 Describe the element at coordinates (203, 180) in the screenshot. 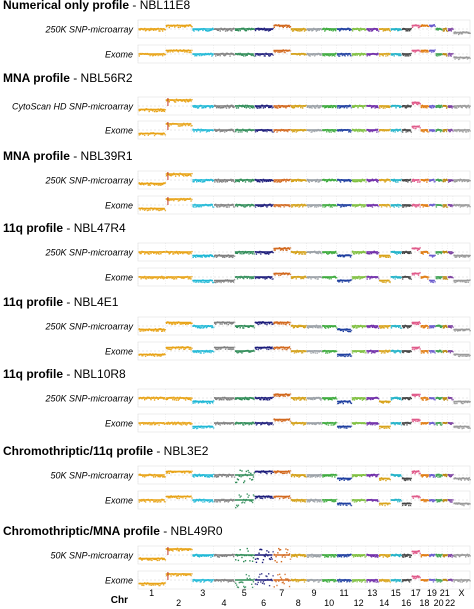

I see `chromosome-band-chr3` at that location.